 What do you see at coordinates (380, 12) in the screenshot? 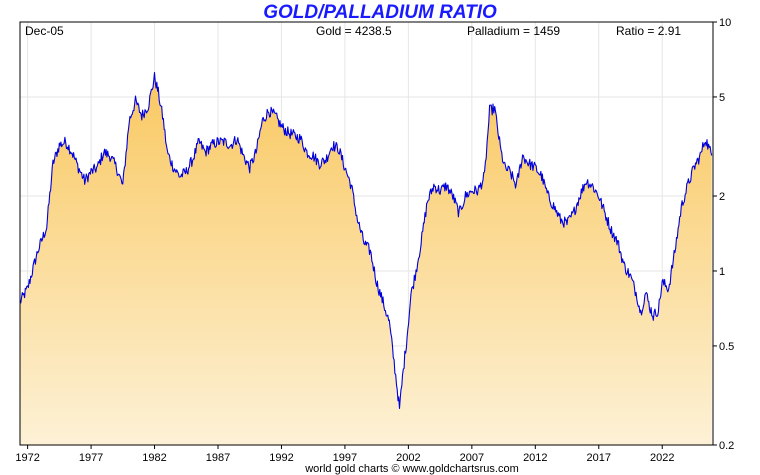
I see `chart-title: GOLD/PALLADIUM RATIO` at bounding box center [380, 12].